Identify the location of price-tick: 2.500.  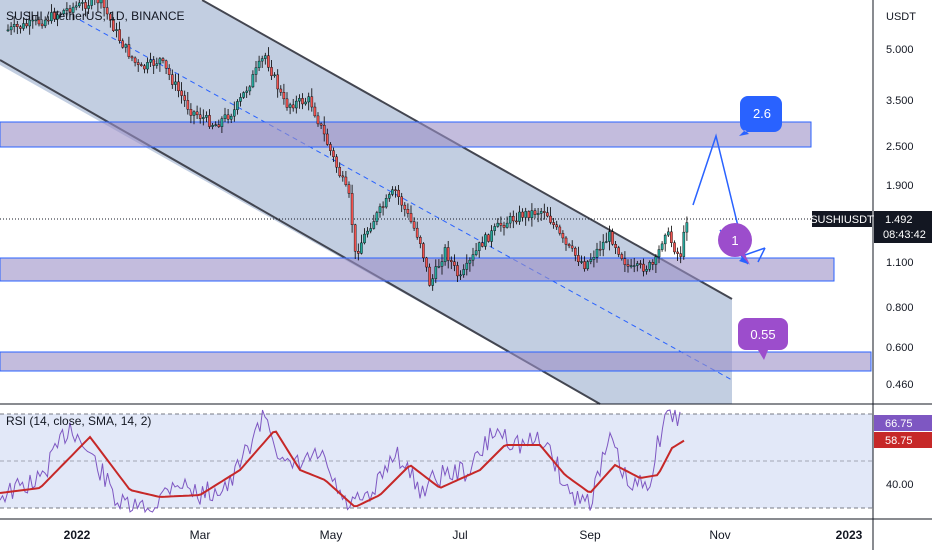
(900, 147).